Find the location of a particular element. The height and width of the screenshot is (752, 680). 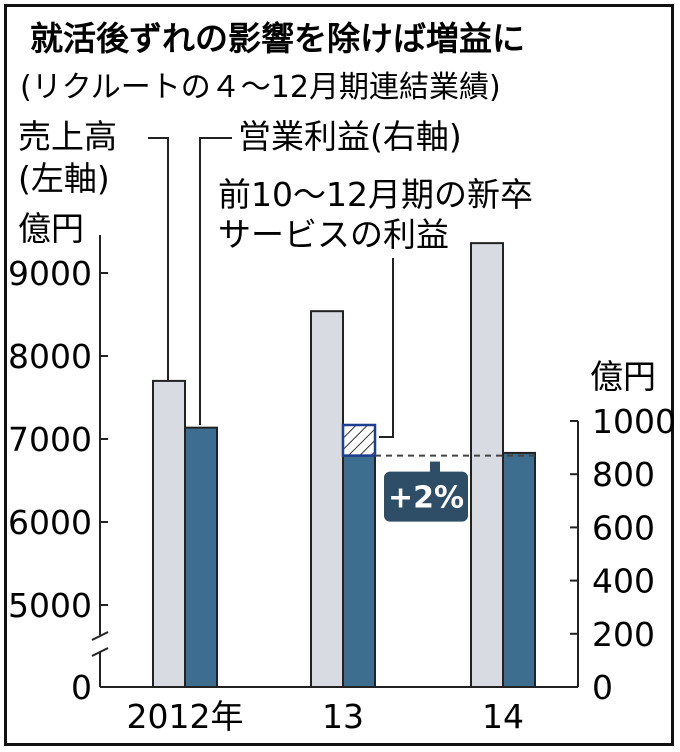

category-label-1: 13 is located at coordinates (343, 716).